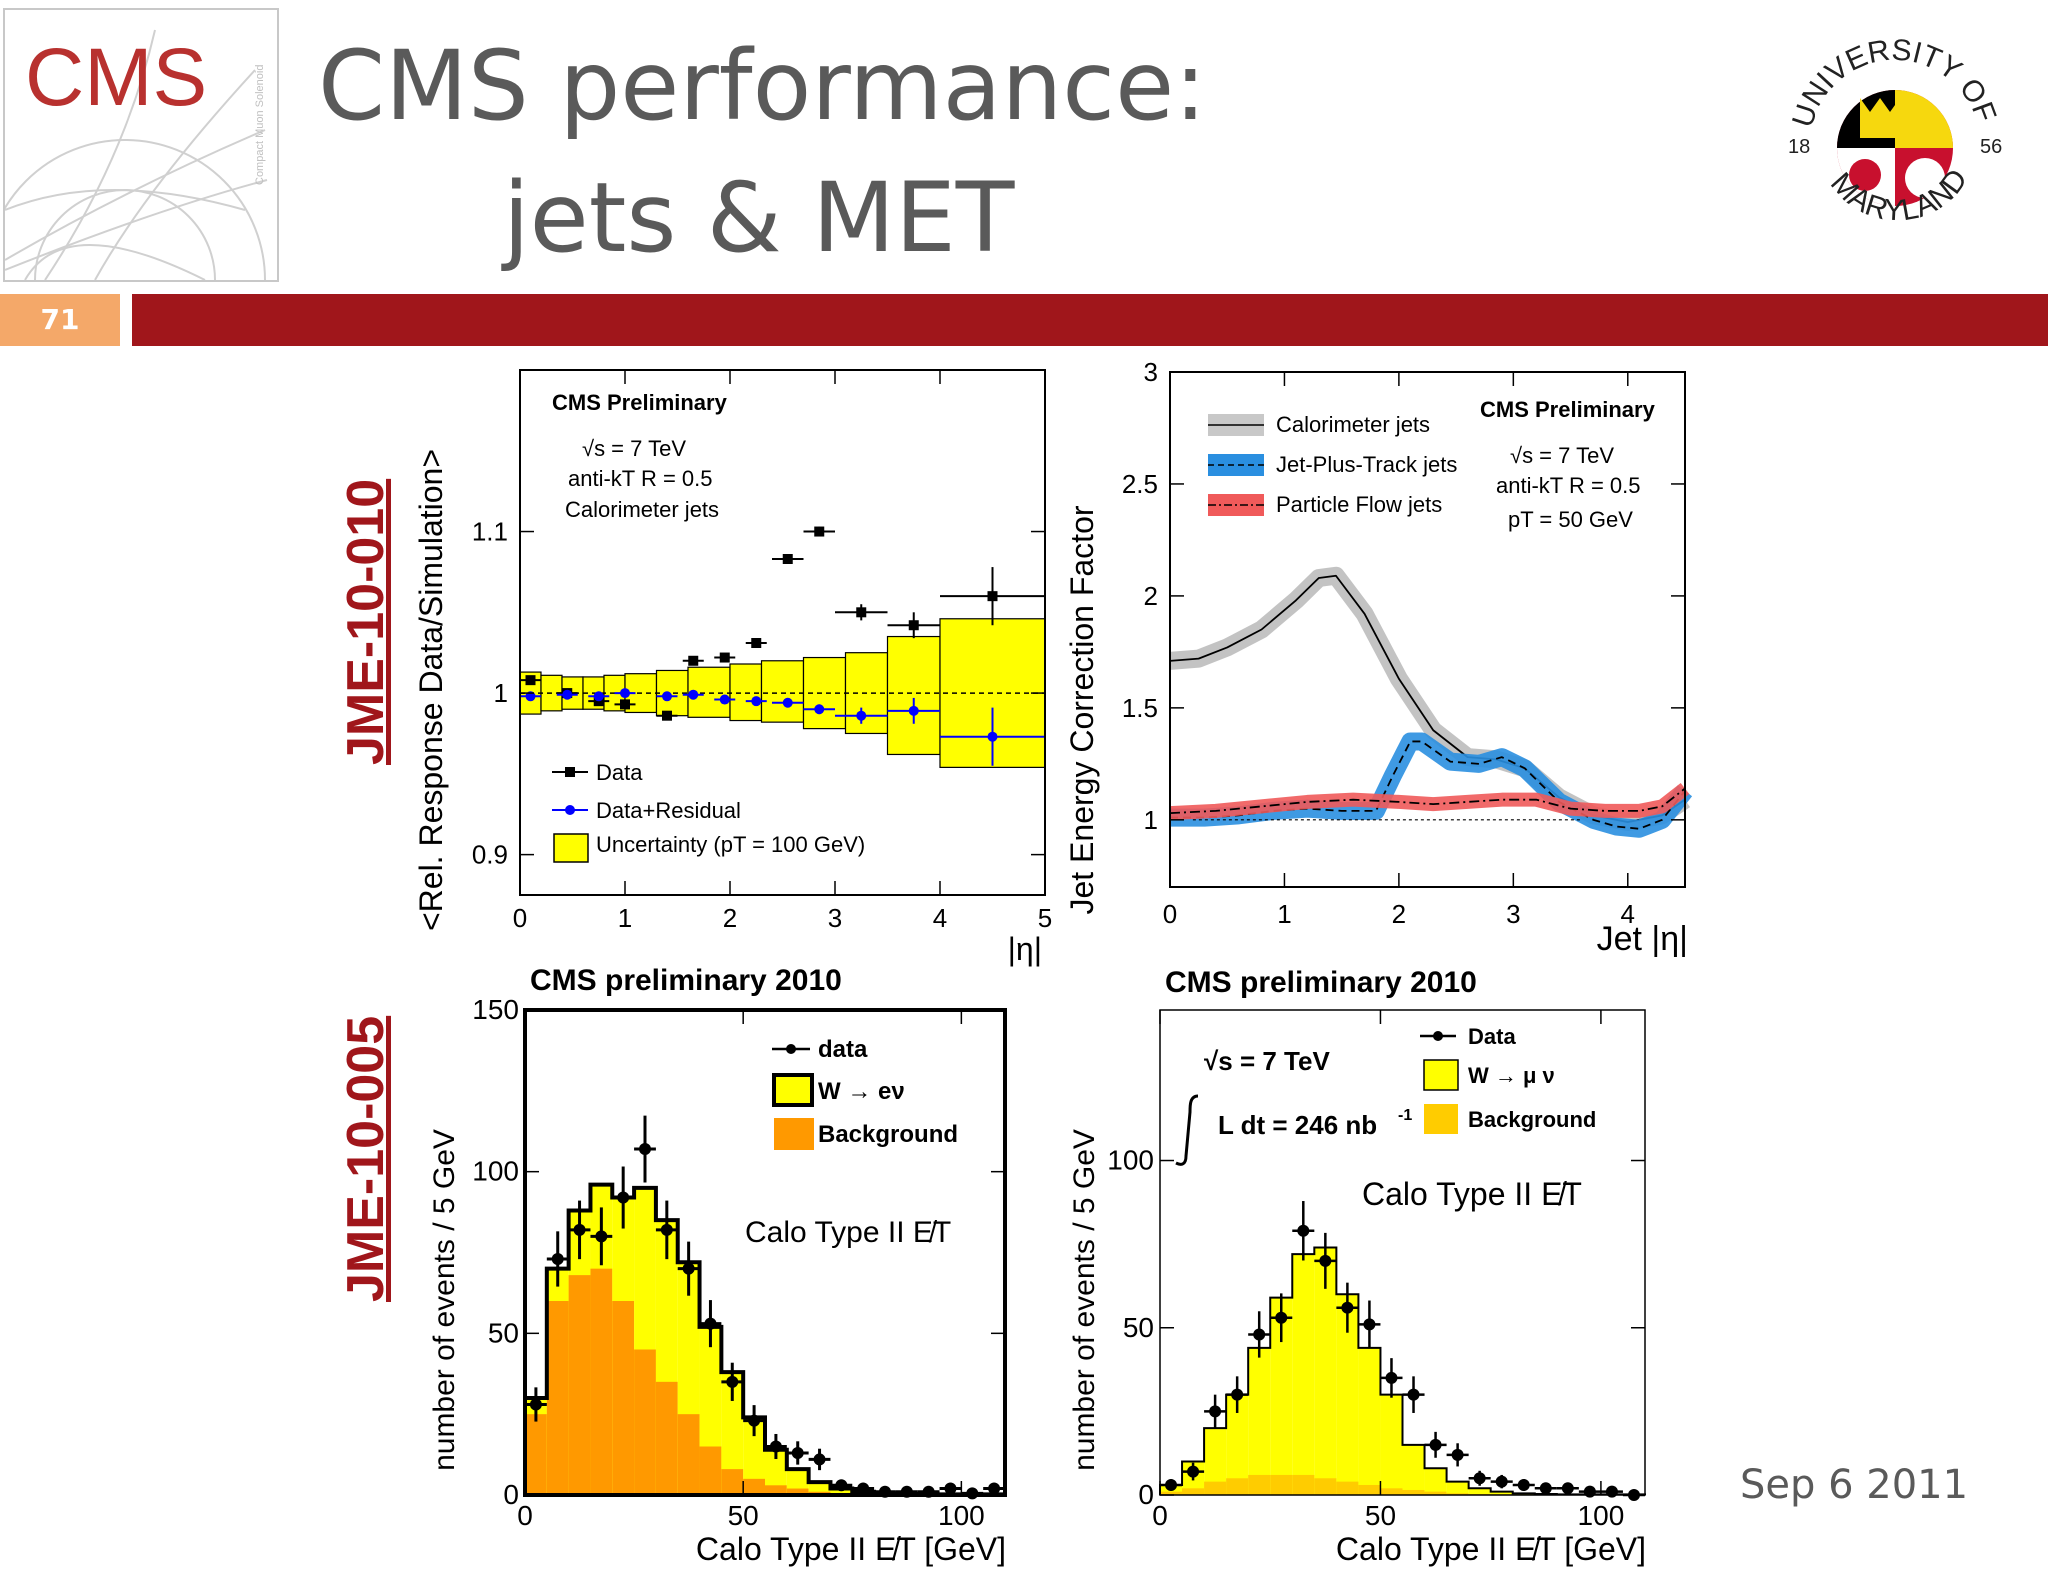  I want to click on slide-title-line1: CMS performance:, so click(762, 86).